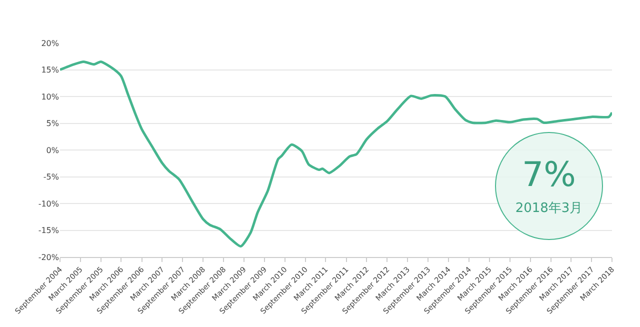 This screenshot has width=640, height=327. What do you see at coordinates (50, 97) in the screenshot?
I see `y-tick-label: 10%` at bounding box center [50, 97].